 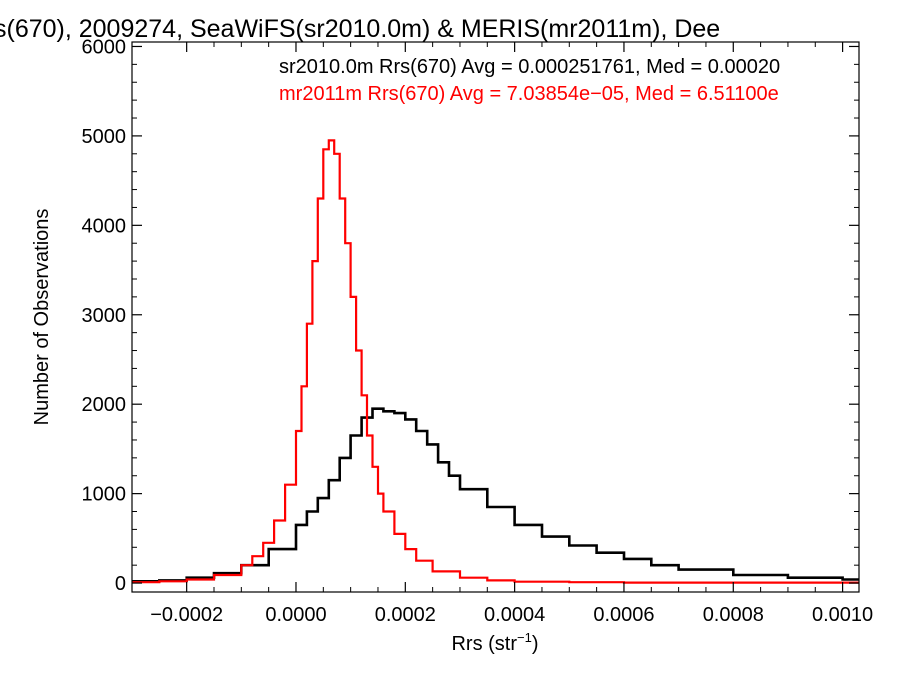 What do you see at coordinates (120, 584) in the screenshot?
I see `y-tick-label: 0` at bounding box center [120, 584].